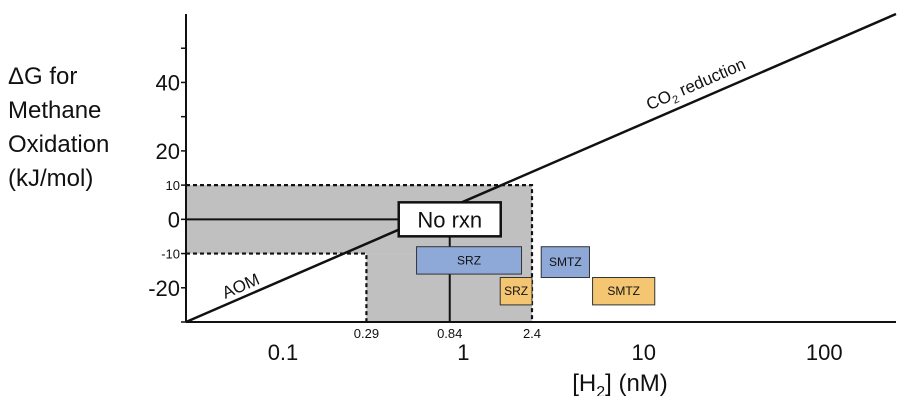 The width and height of the screenshot is (897, 396). What do you see at coordinates (366, 333) in the screenshot?
I see `x-marker-label: 0.29` at bounding box center [366, 333].